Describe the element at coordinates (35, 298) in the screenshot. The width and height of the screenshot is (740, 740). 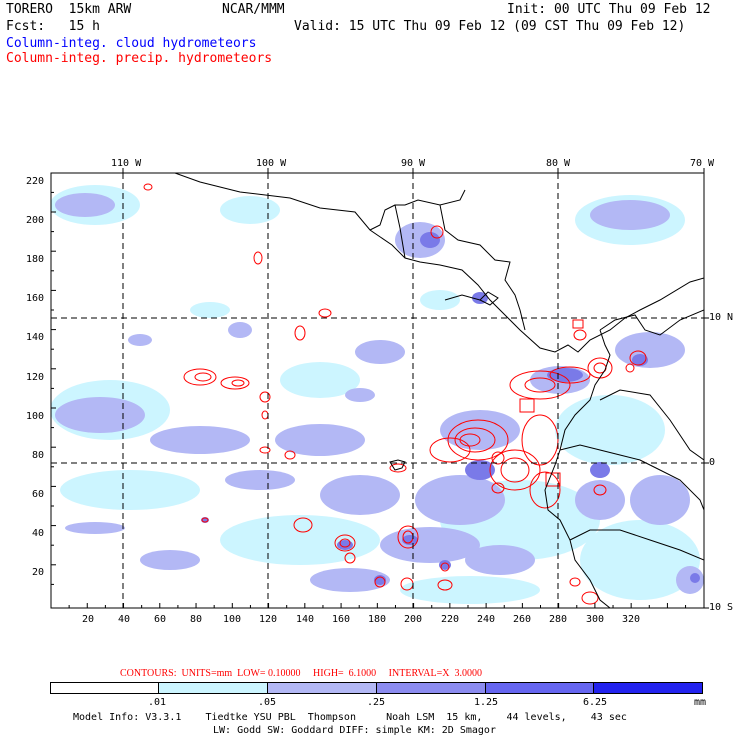
I see `y-tick-label: 160` at that location.